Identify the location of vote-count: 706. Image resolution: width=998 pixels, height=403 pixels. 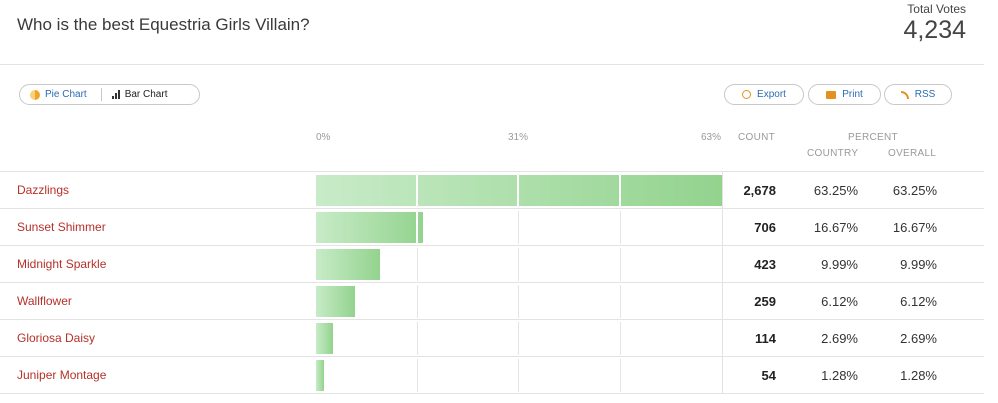
(765, 227).